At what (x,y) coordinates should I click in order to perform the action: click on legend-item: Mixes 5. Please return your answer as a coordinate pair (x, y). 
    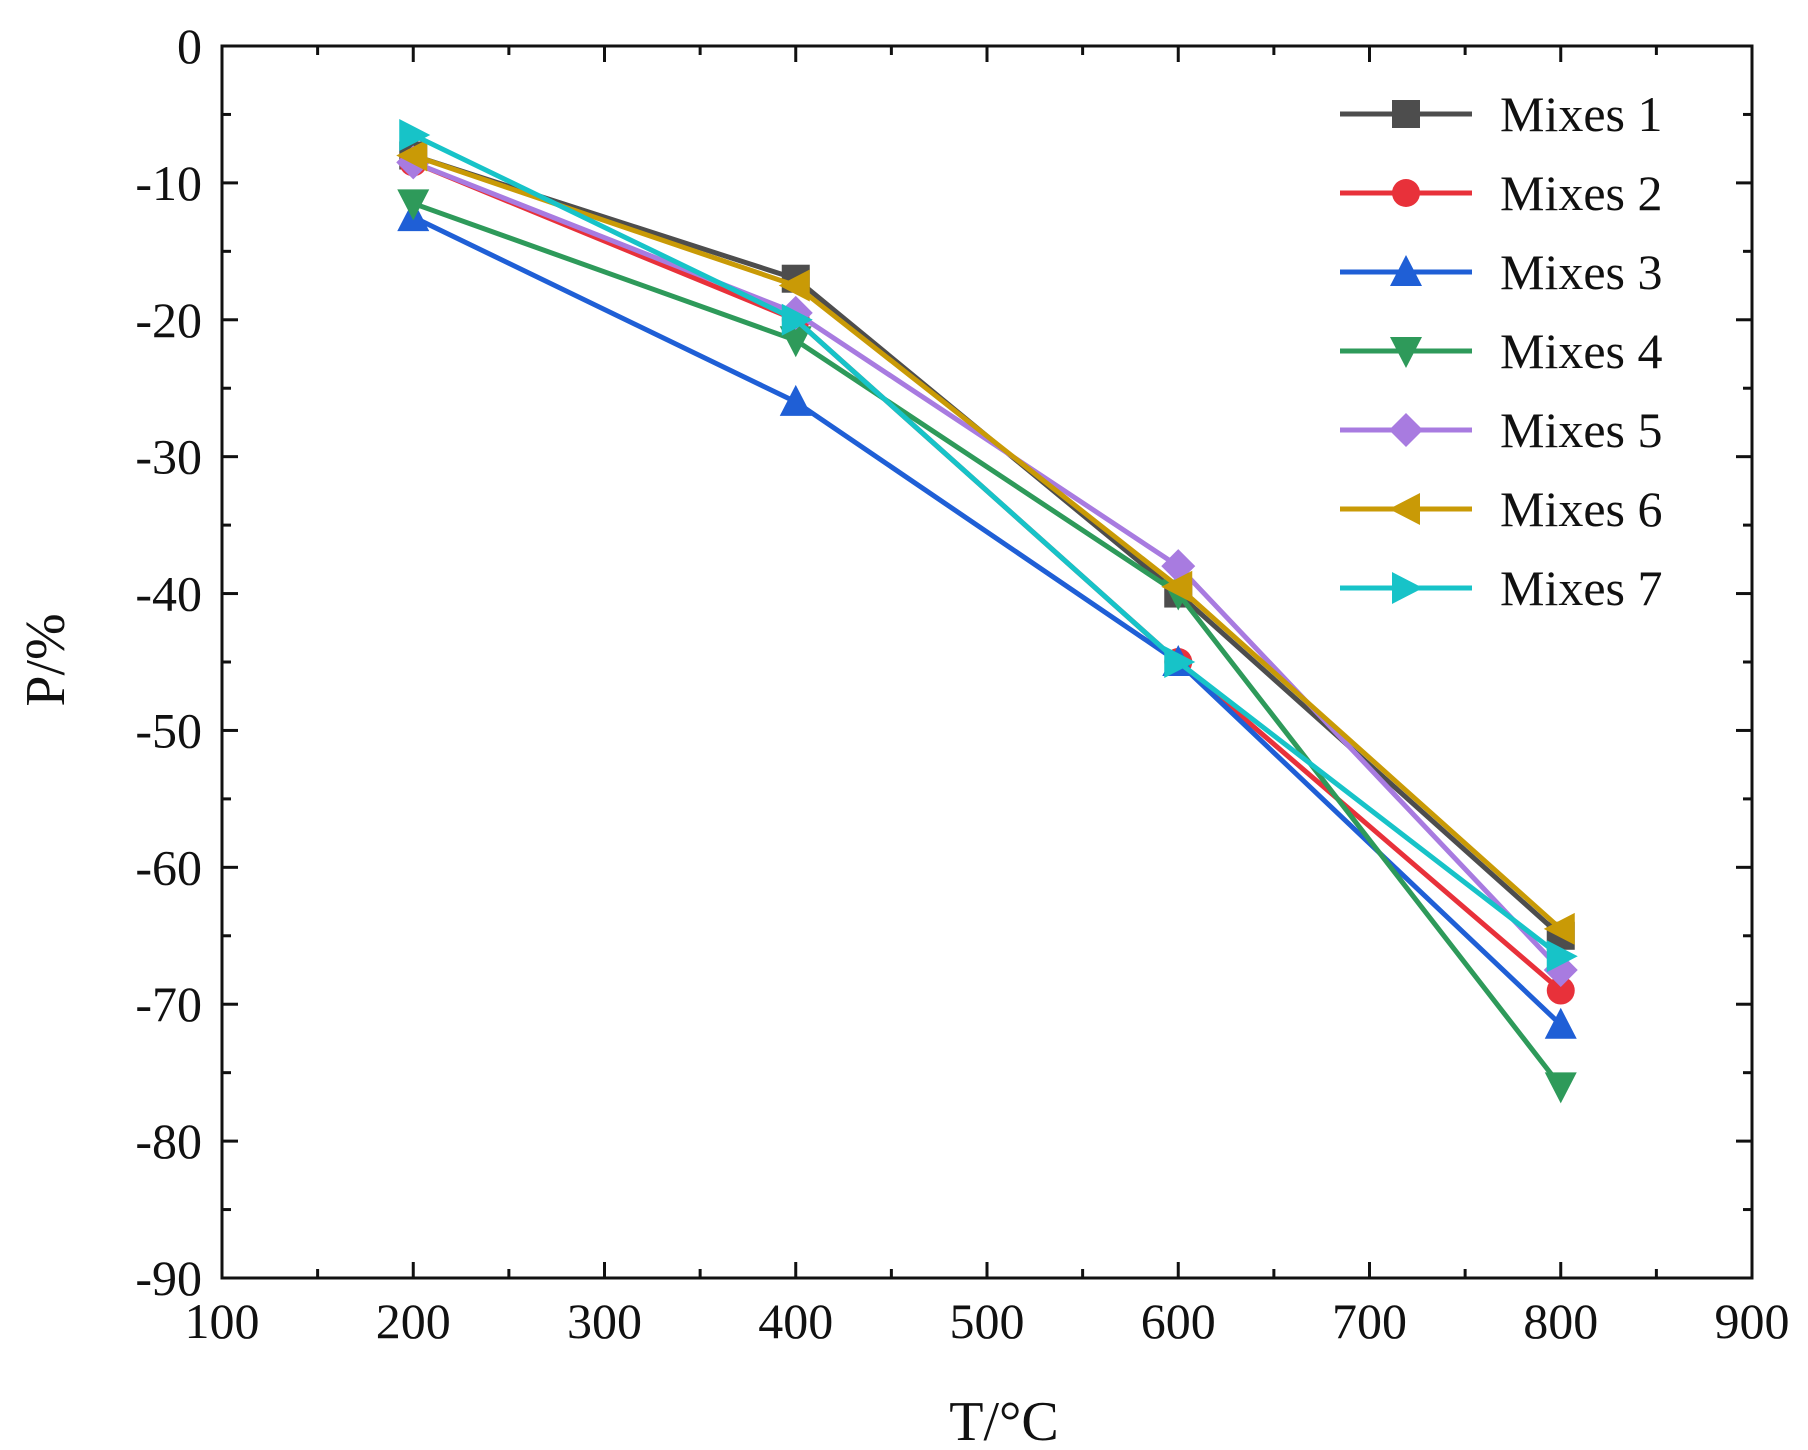
    Looking at the image, I should click on (1501, 430).